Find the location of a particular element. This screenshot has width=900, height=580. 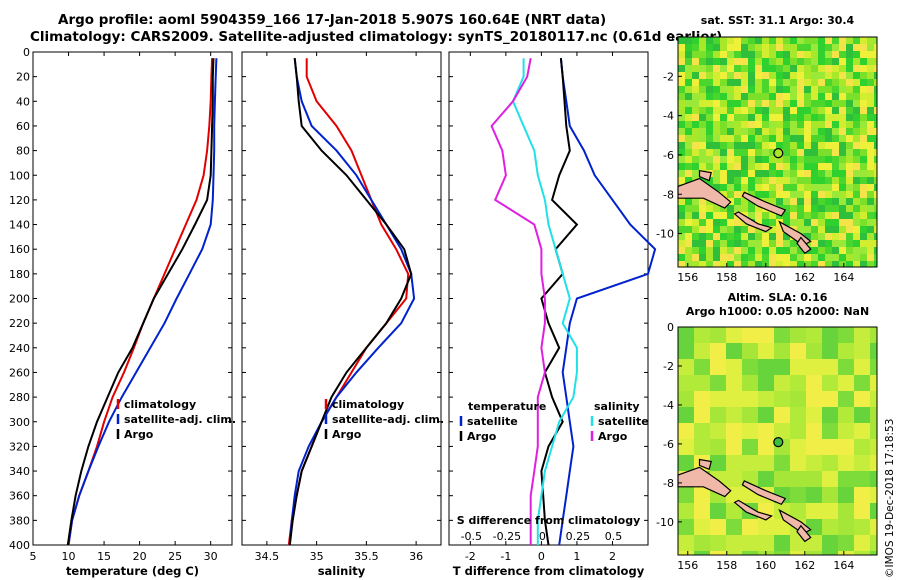

map-y-tick-label: 0 is located at coordinates (670, 37).